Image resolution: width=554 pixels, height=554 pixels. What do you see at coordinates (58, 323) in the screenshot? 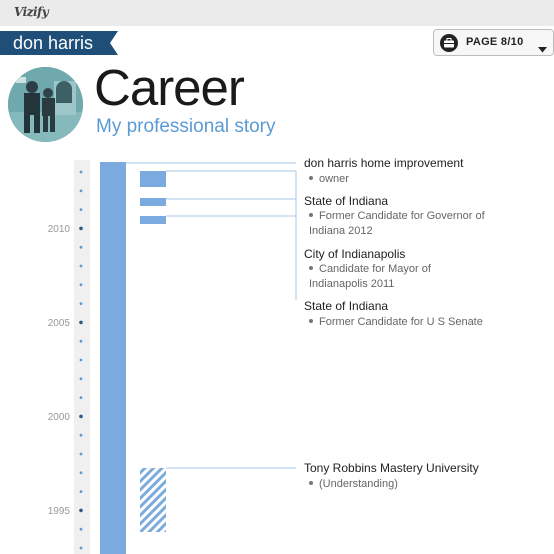
I see `year-label: 2005` at bounding box center [58, 323].